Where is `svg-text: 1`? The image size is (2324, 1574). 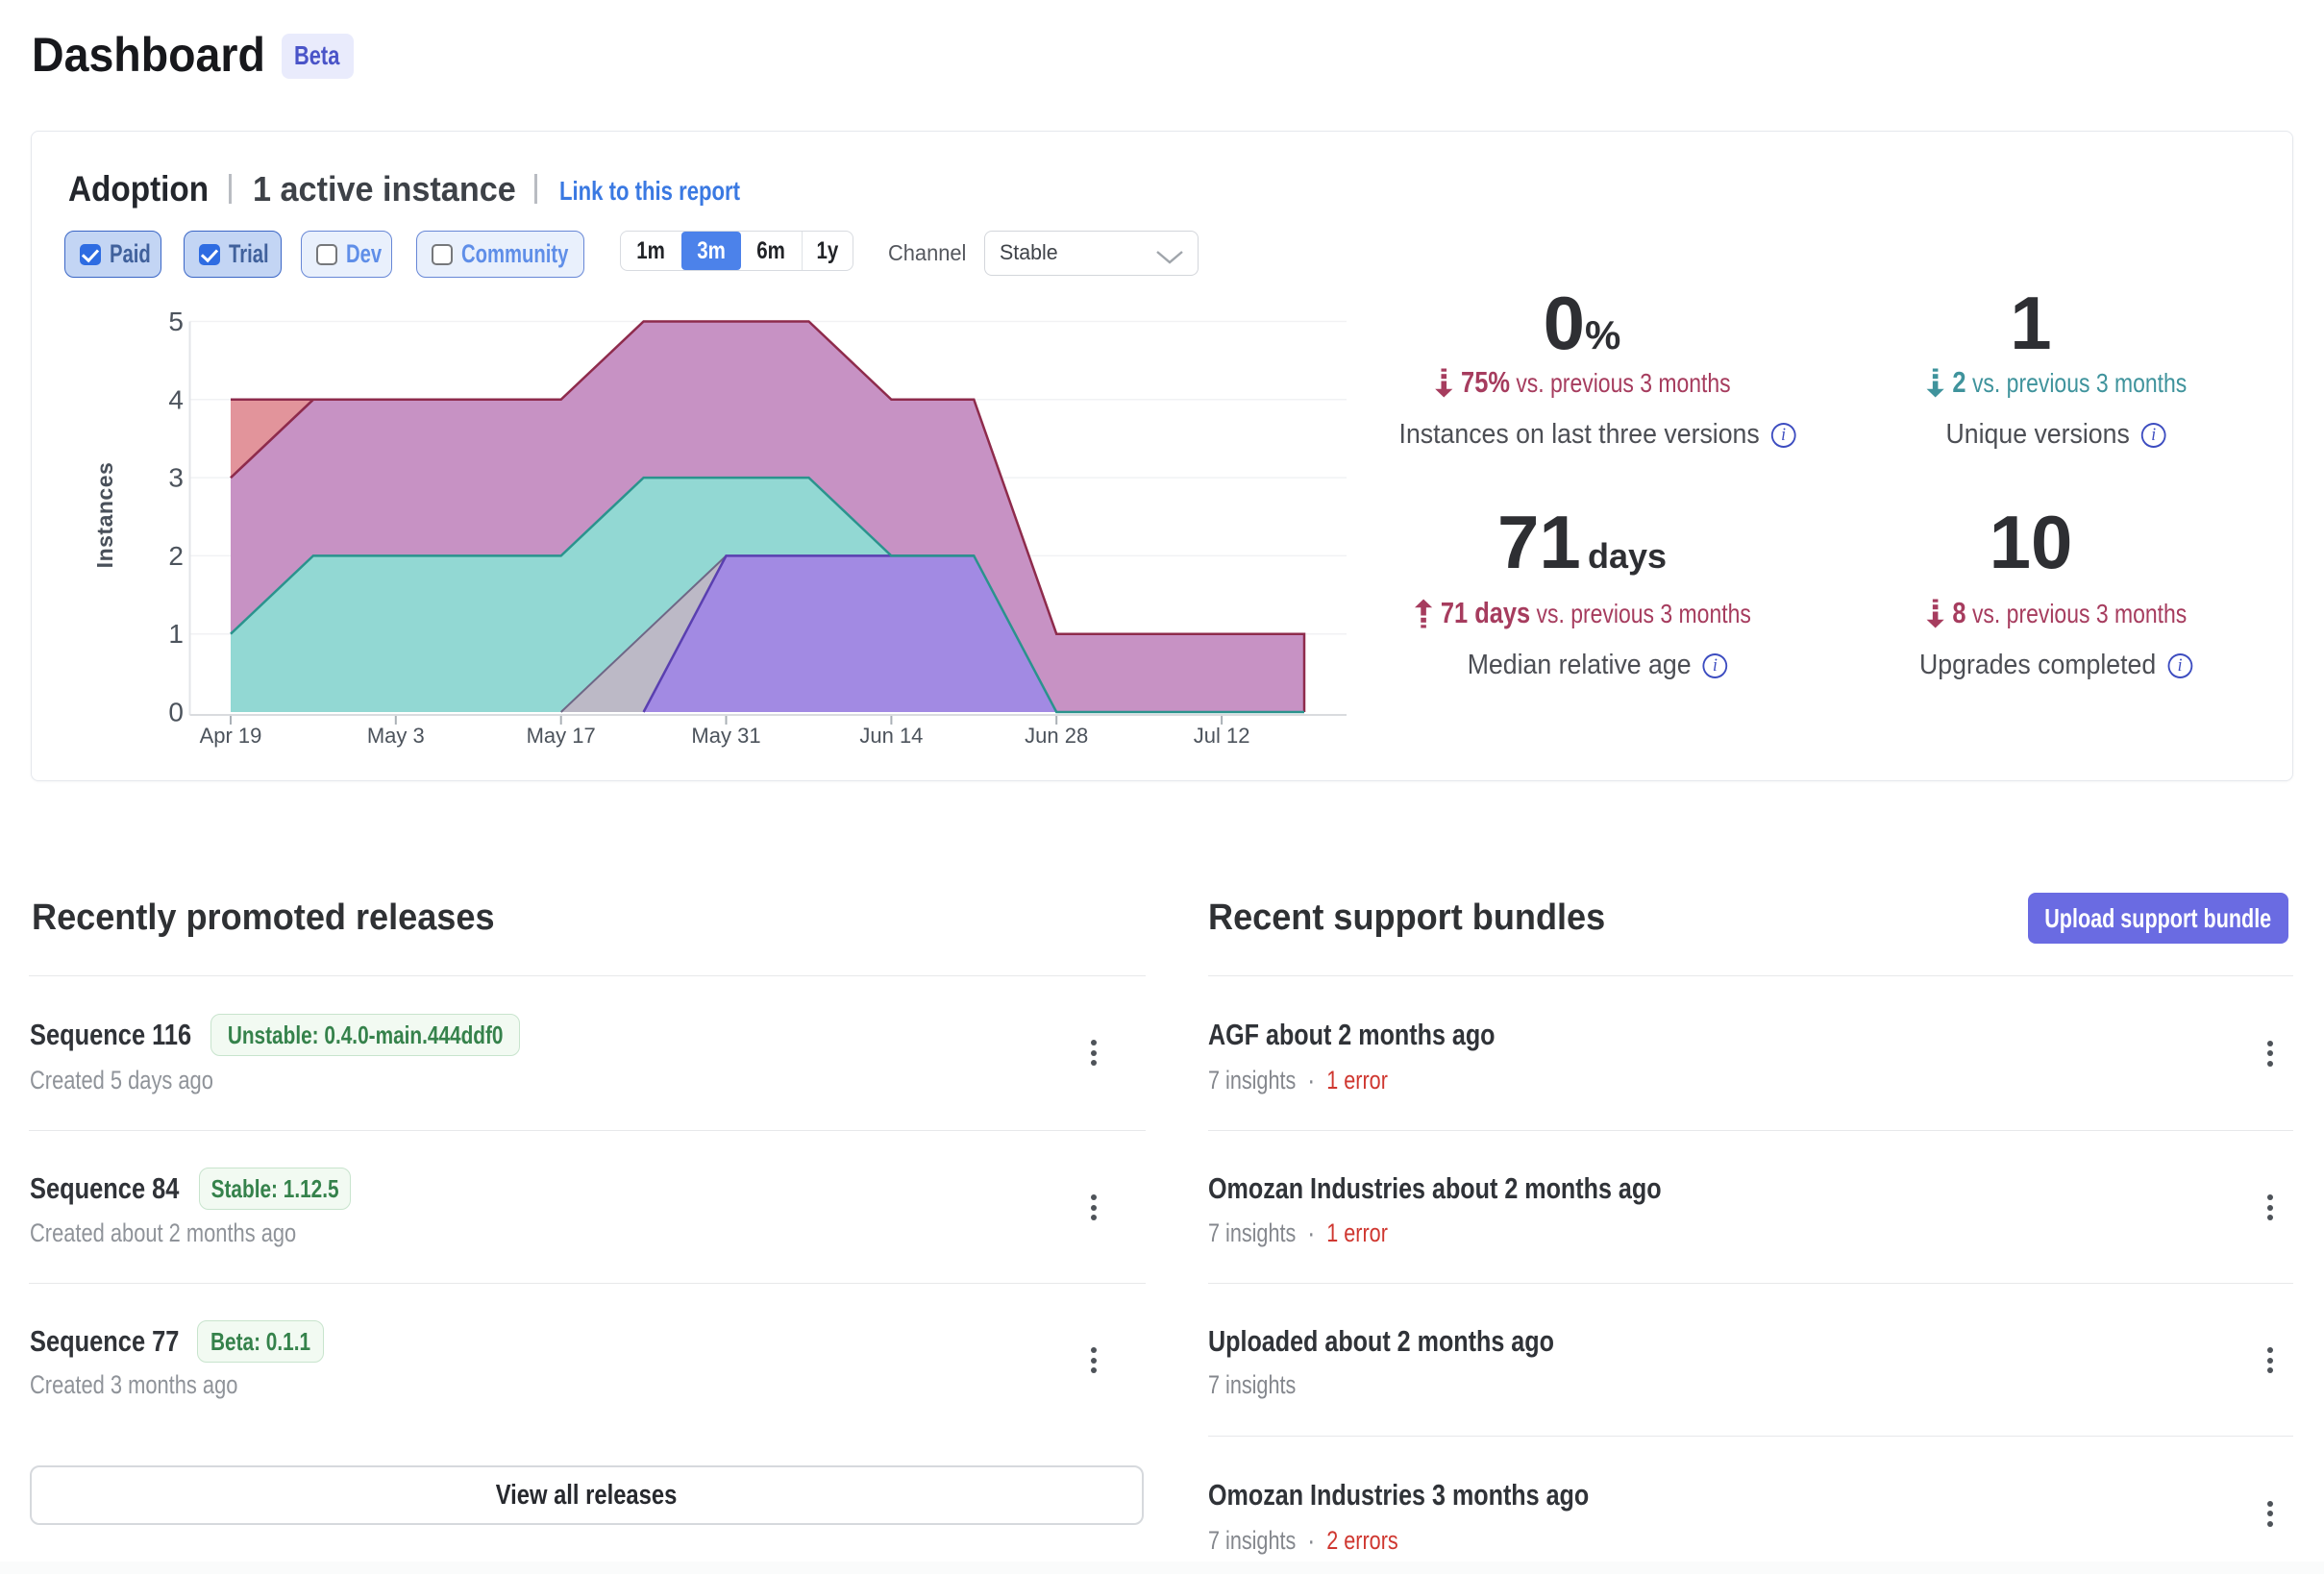 svg-text: 1 is located at coordinates (176, 634).